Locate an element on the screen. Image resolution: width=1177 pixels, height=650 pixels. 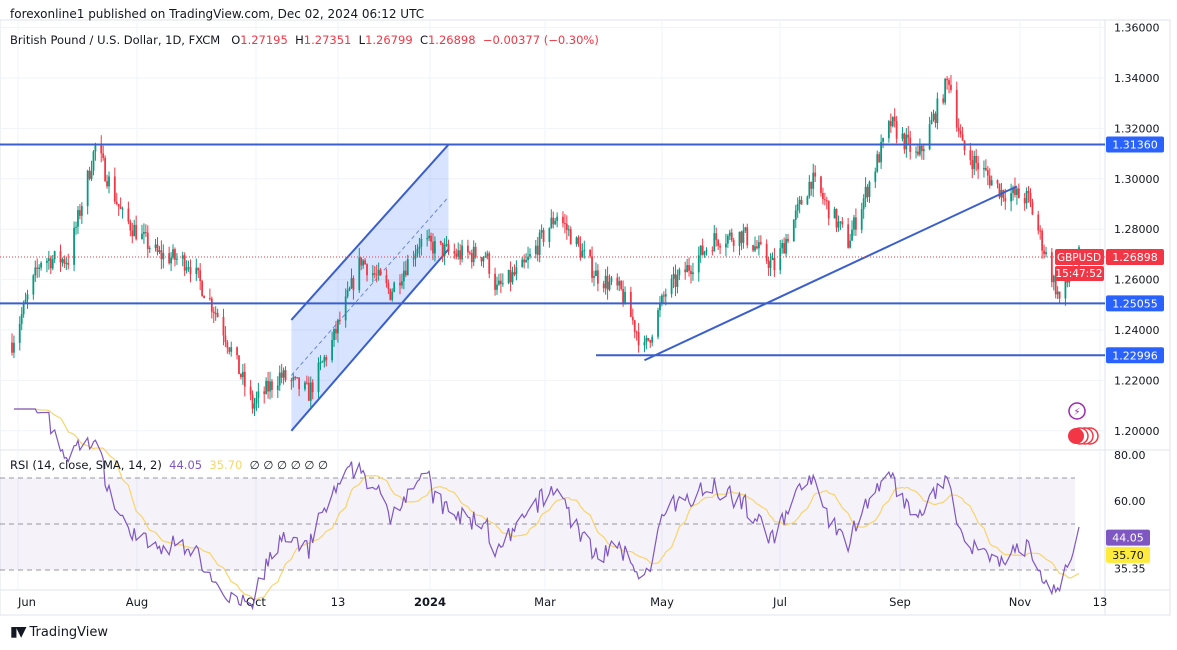
rsi-value: 44.05 is located at coordinates (186, 465).